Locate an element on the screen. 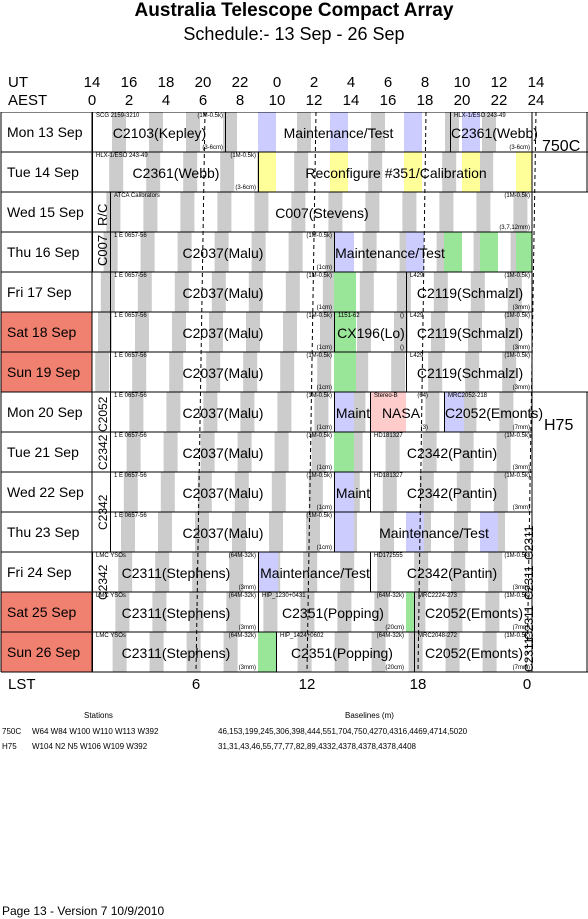 This screenshot has width=588, height=919. day-label: Sat 25 Sep is located at coordinates (42, 612).